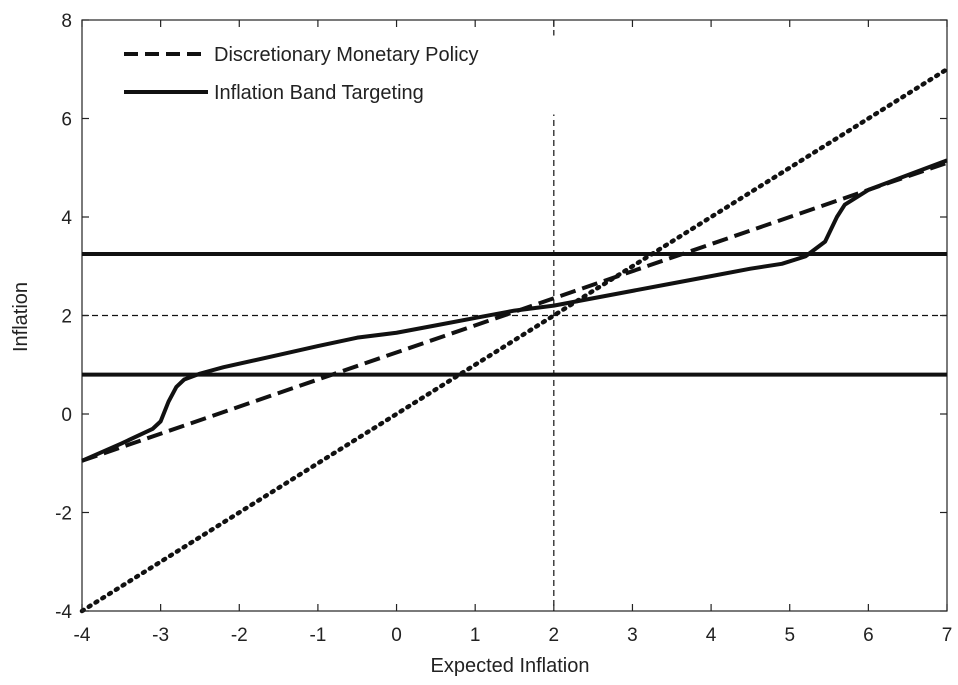 This screenshot has height=685, width=958. What do you see at coordinates (66, 120) in the screenshot?
I see `y-tick-label: 6` at bounding box center [66, 120].